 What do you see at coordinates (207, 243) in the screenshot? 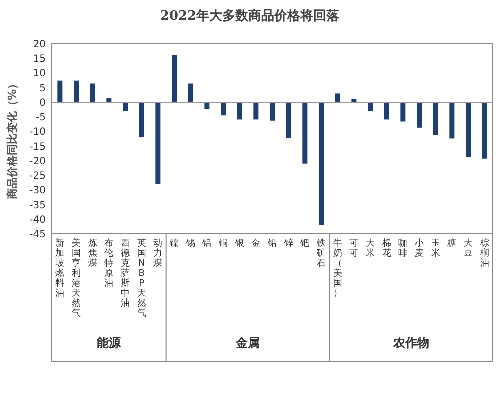
I see `x-tick-label: 铝` at bounding box center [207, 243].